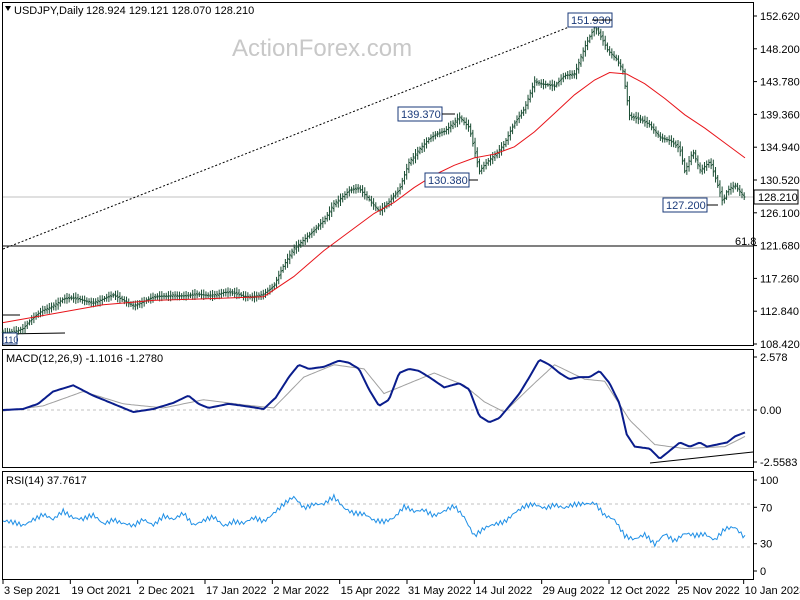 This screenshot has height=600, width=800. Describe the element at coordinates (774, 358) in the screenshot. I see `macd-tick-label: 2.578` at that location.